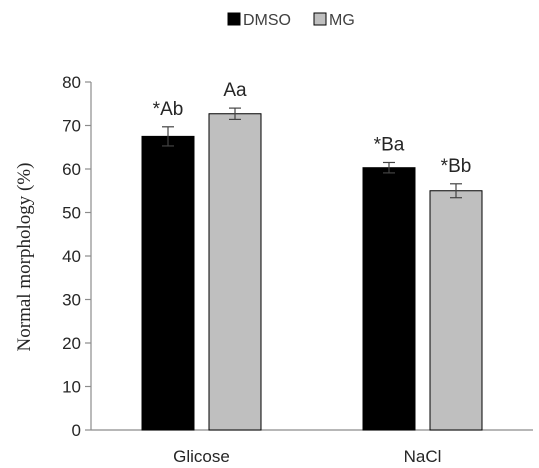  I want to click on y-tick-label: 80, so click(71, 82).